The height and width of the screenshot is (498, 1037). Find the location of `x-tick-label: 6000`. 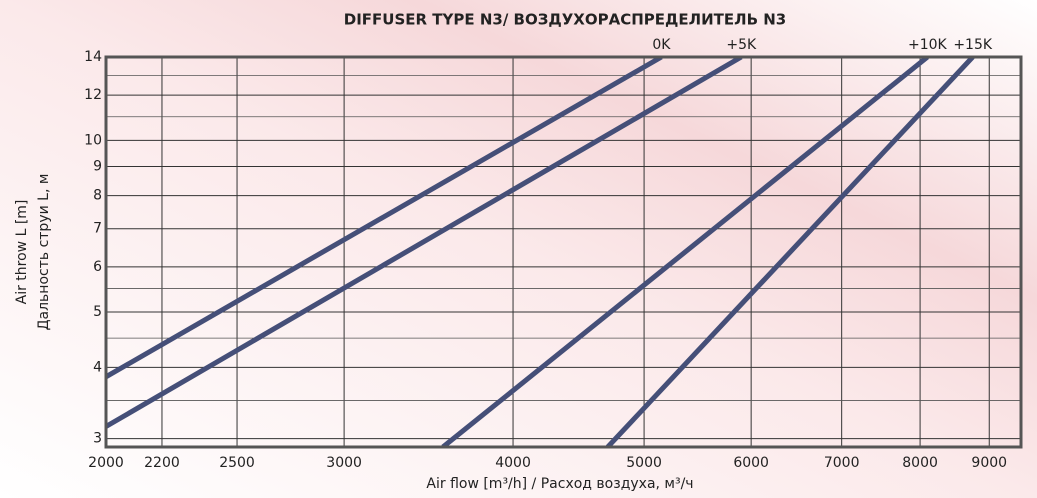

x-tick-label: 6000 is located at coordinates (751, 463).